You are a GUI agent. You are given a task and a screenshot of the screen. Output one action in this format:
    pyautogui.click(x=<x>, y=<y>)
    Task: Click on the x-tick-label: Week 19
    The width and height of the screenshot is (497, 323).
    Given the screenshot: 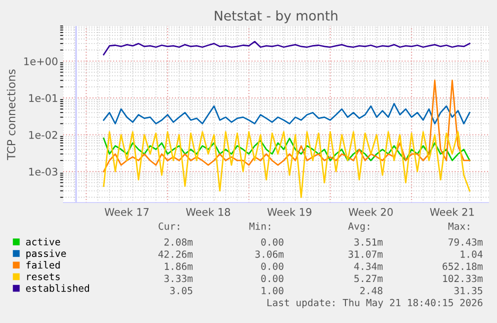 What is the action you would take?
    pyautogui.click(x=289, y=212)
    